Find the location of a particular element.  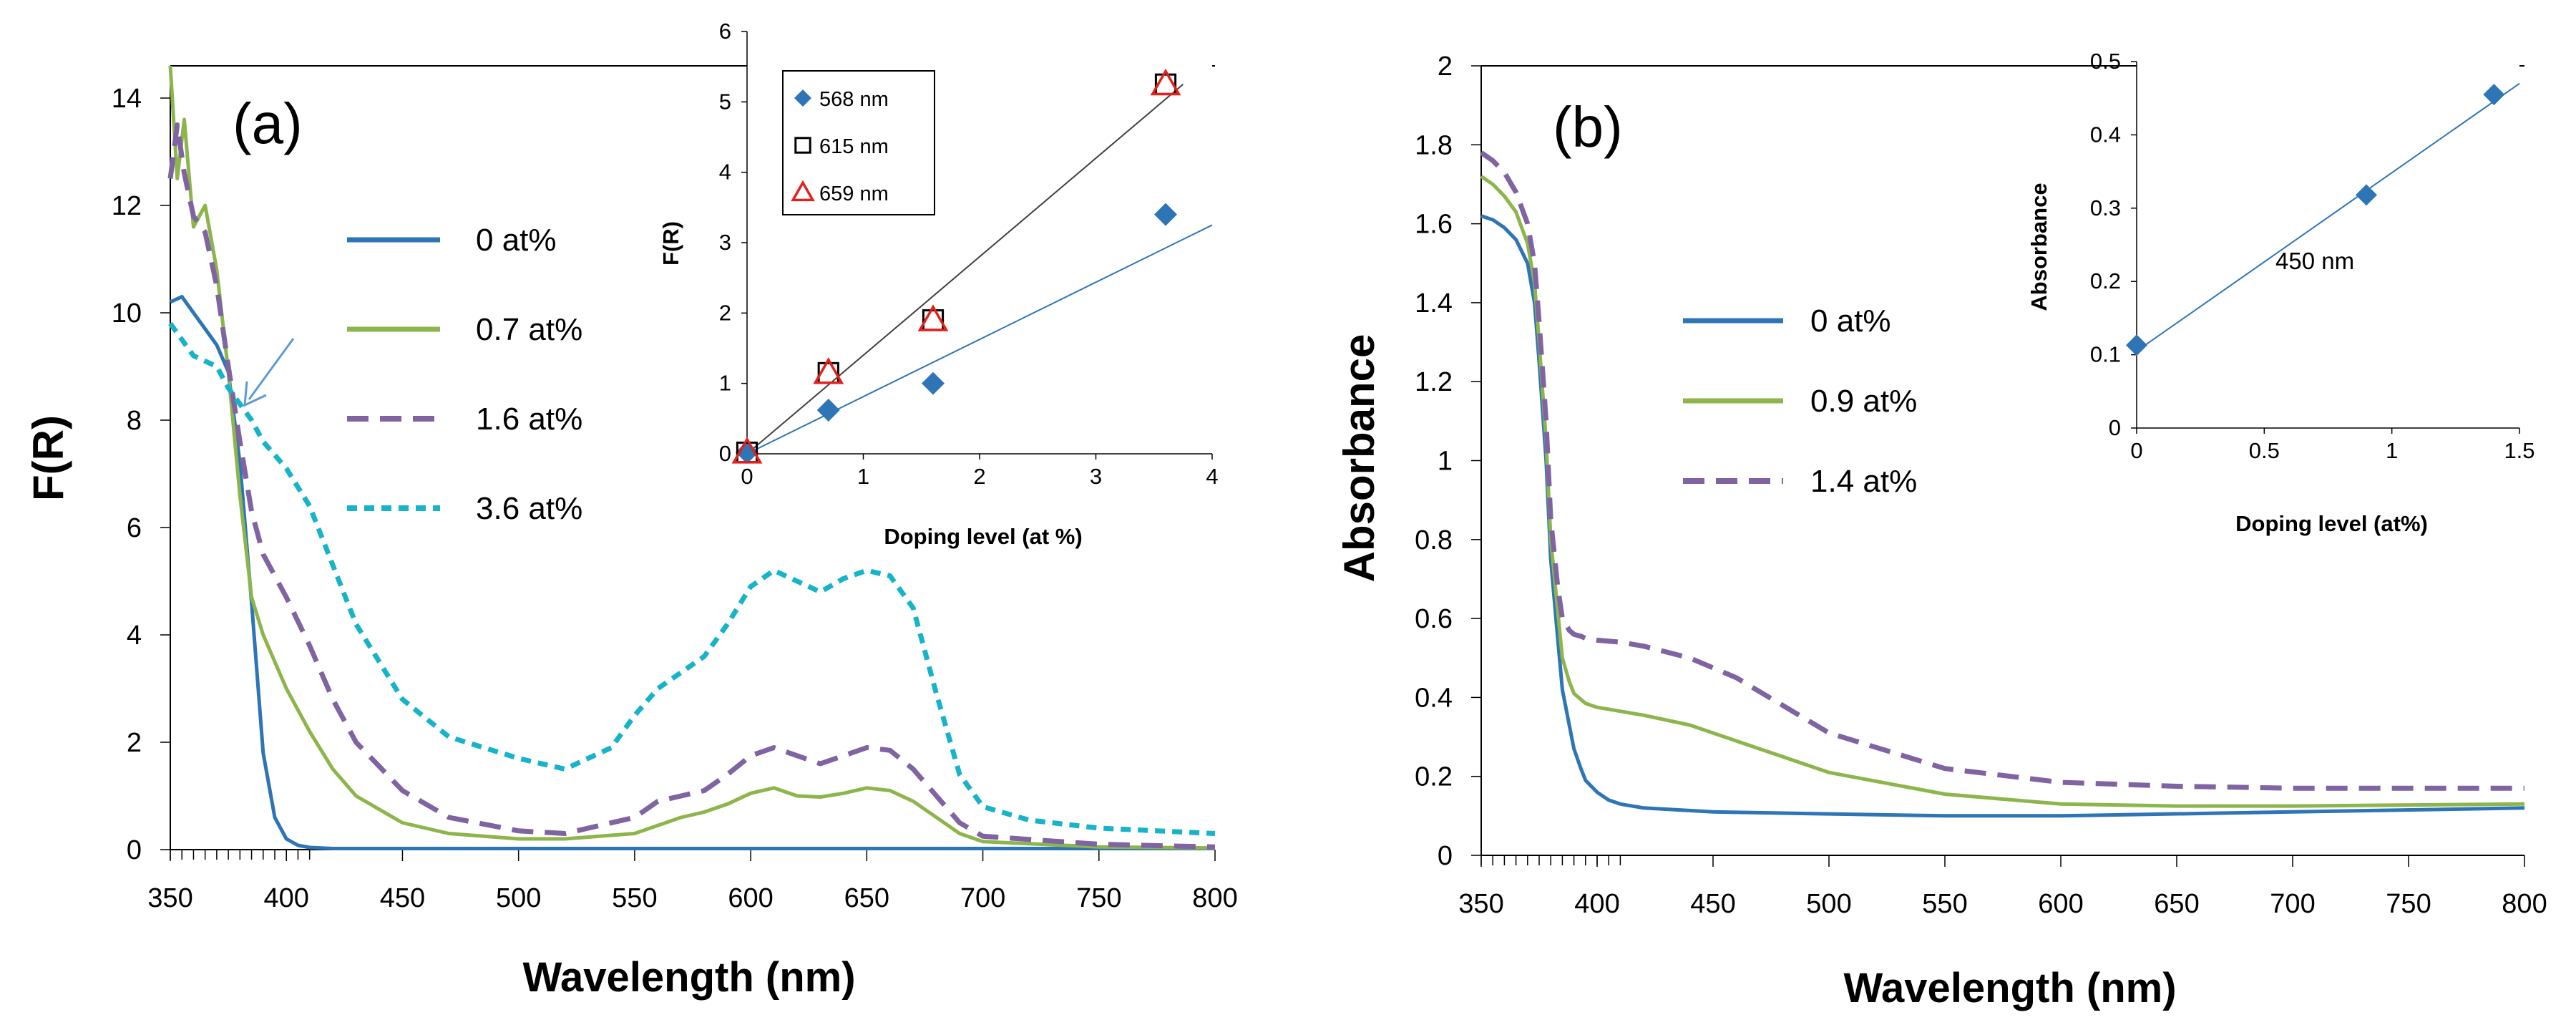

y-tick-label: 0.8 is located at coordinates (1434, 540).